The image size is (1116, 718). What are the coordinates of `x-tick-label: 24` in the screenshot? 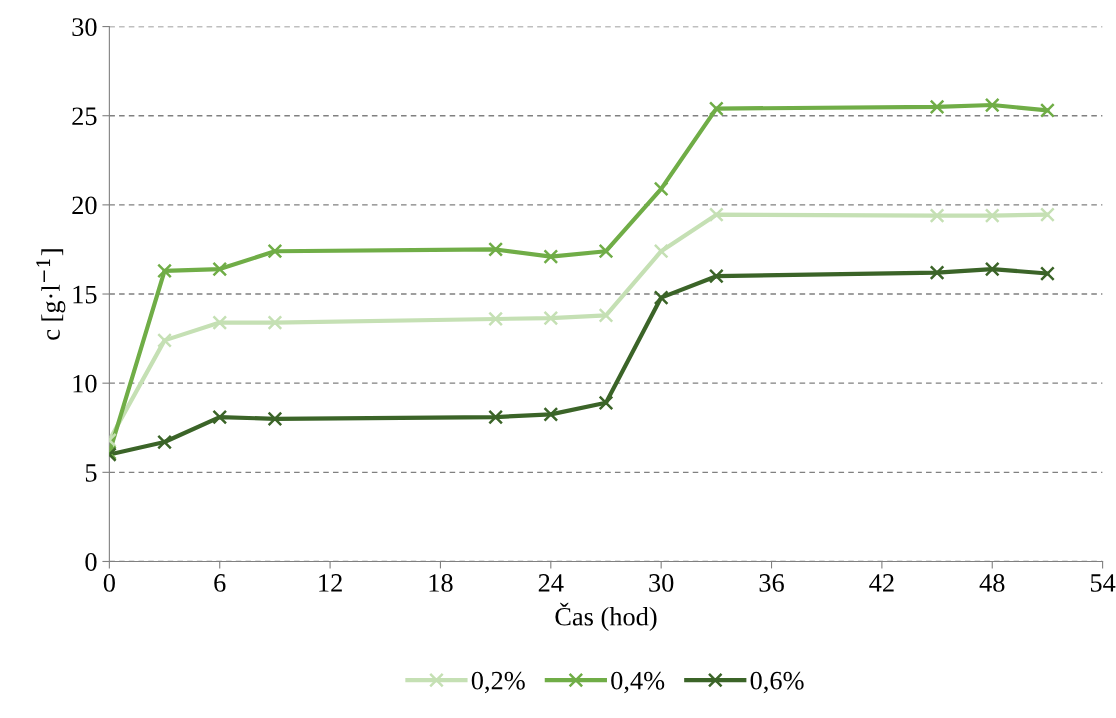 It's located at (551, 583).